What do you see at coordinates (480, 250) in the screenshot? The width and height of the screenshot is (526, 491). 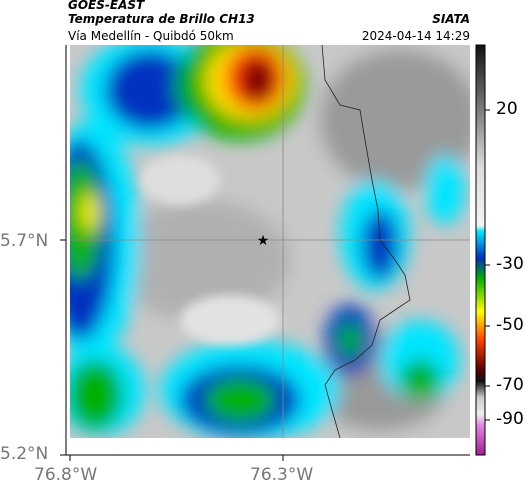 I see `colorbar` at bounding box center [480, 250].